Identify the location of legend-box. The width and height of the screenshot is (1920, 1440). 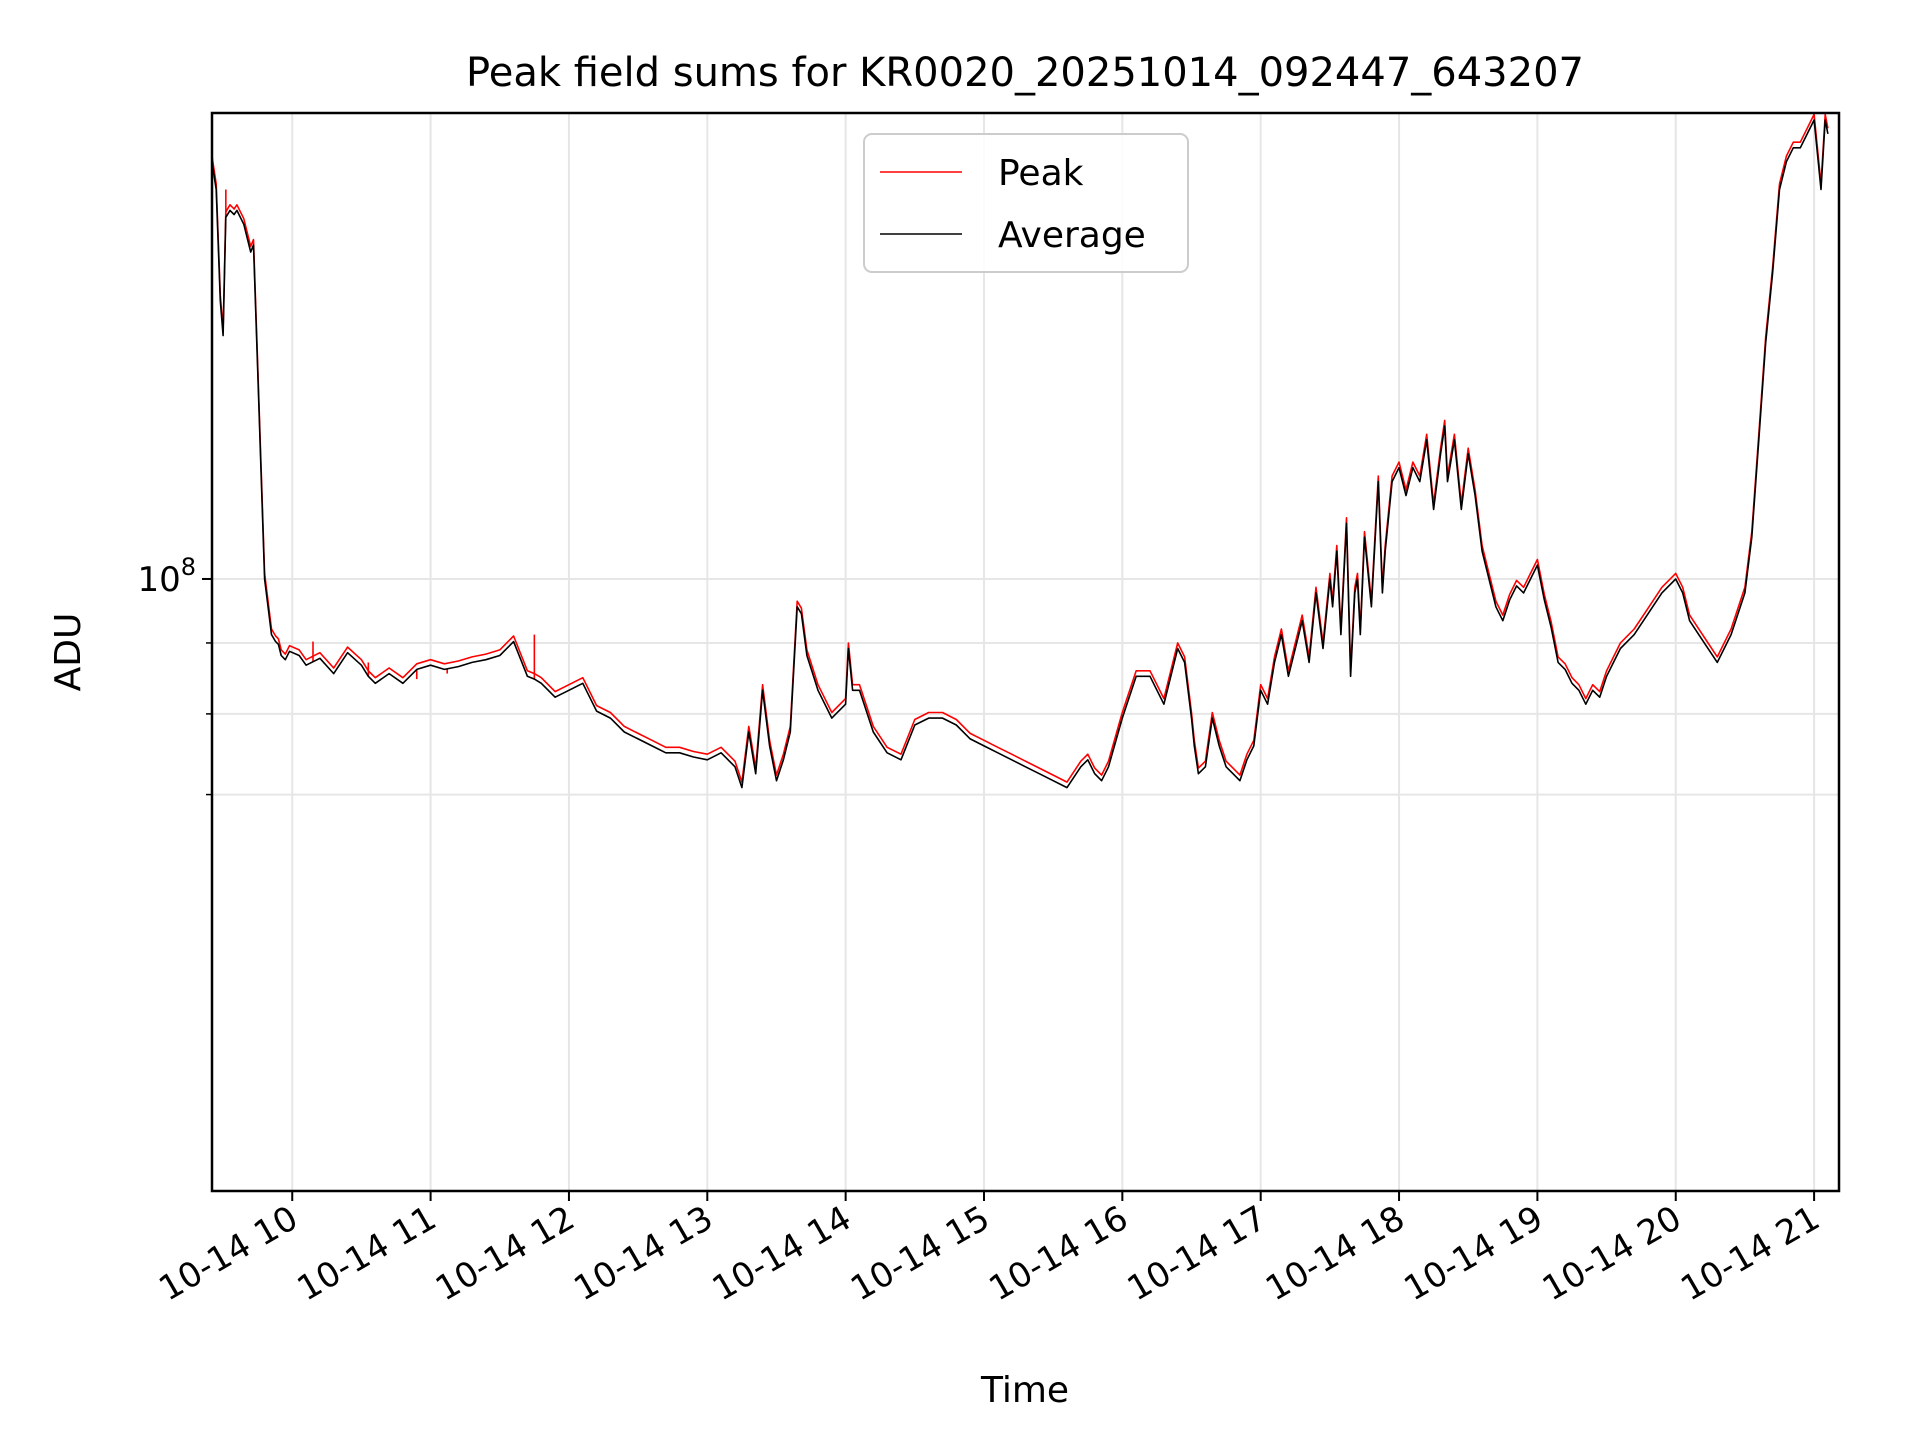
(1026, 203).